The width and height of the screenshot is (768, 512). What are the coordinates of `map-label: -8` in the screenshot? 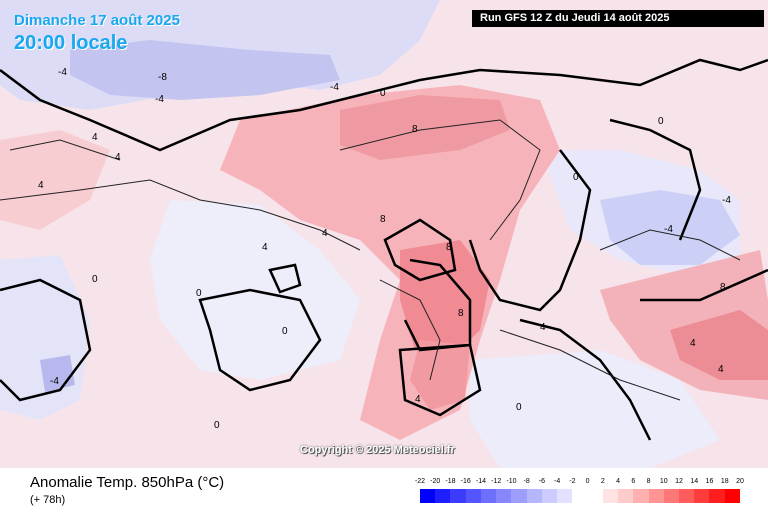 It's located at (162, 77).